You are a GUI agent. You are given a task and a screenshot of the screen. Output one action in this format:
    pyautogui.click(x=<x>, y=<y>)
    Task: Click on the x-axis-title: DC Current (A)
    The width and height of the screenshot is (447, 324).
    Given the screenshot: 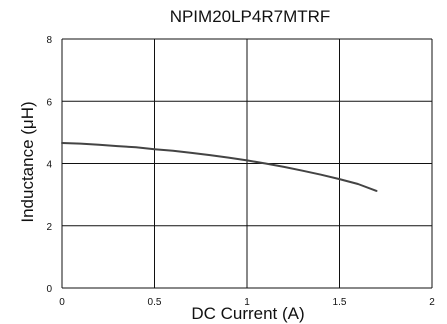 What is the action you would take?
    pyautogui.click(x=247, y=313)
    